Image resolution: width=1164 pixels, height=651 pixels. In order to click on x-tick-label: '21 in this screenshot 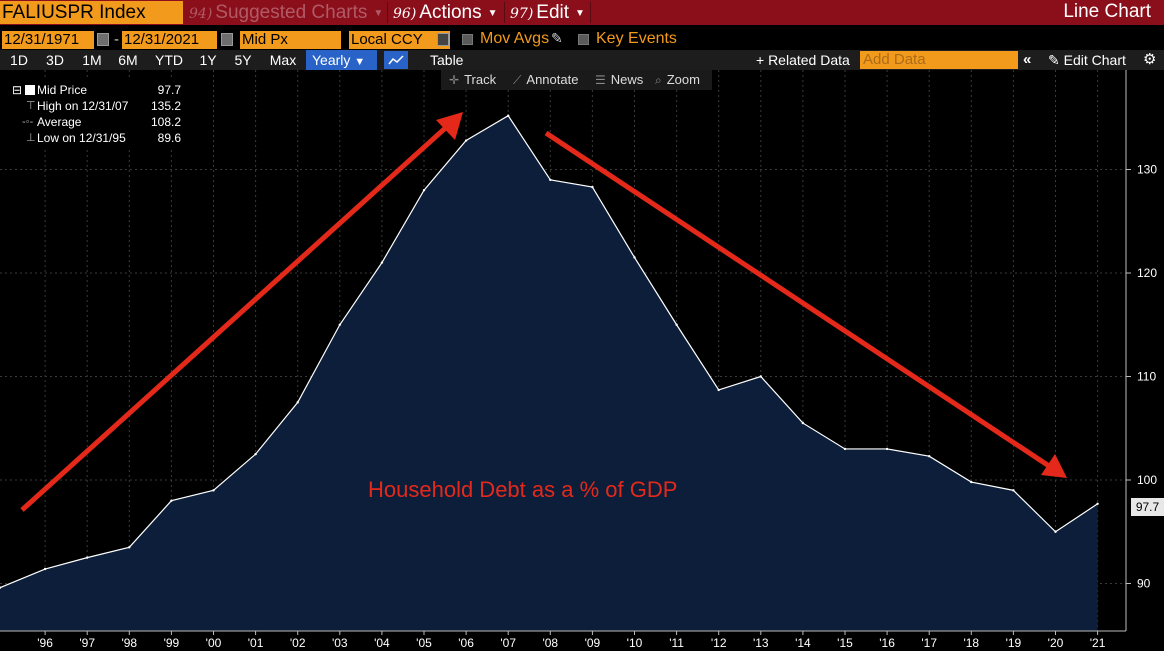, I will do `click(1098, 643)`.